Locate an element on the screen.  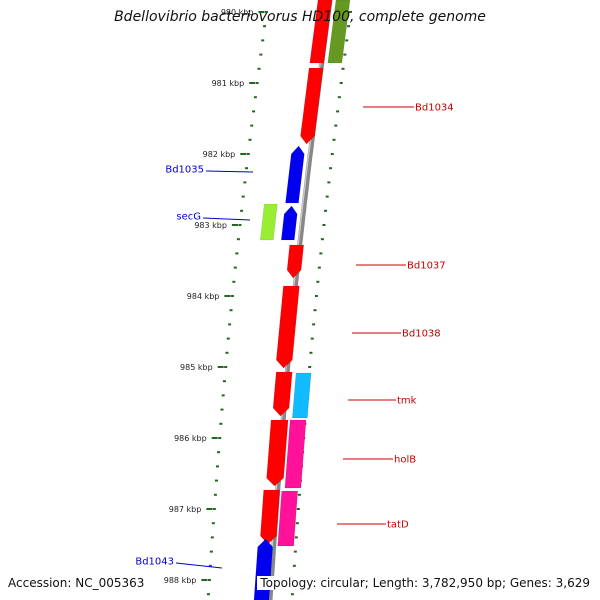
gene-label: tmk is located at coordinates (407, 401).